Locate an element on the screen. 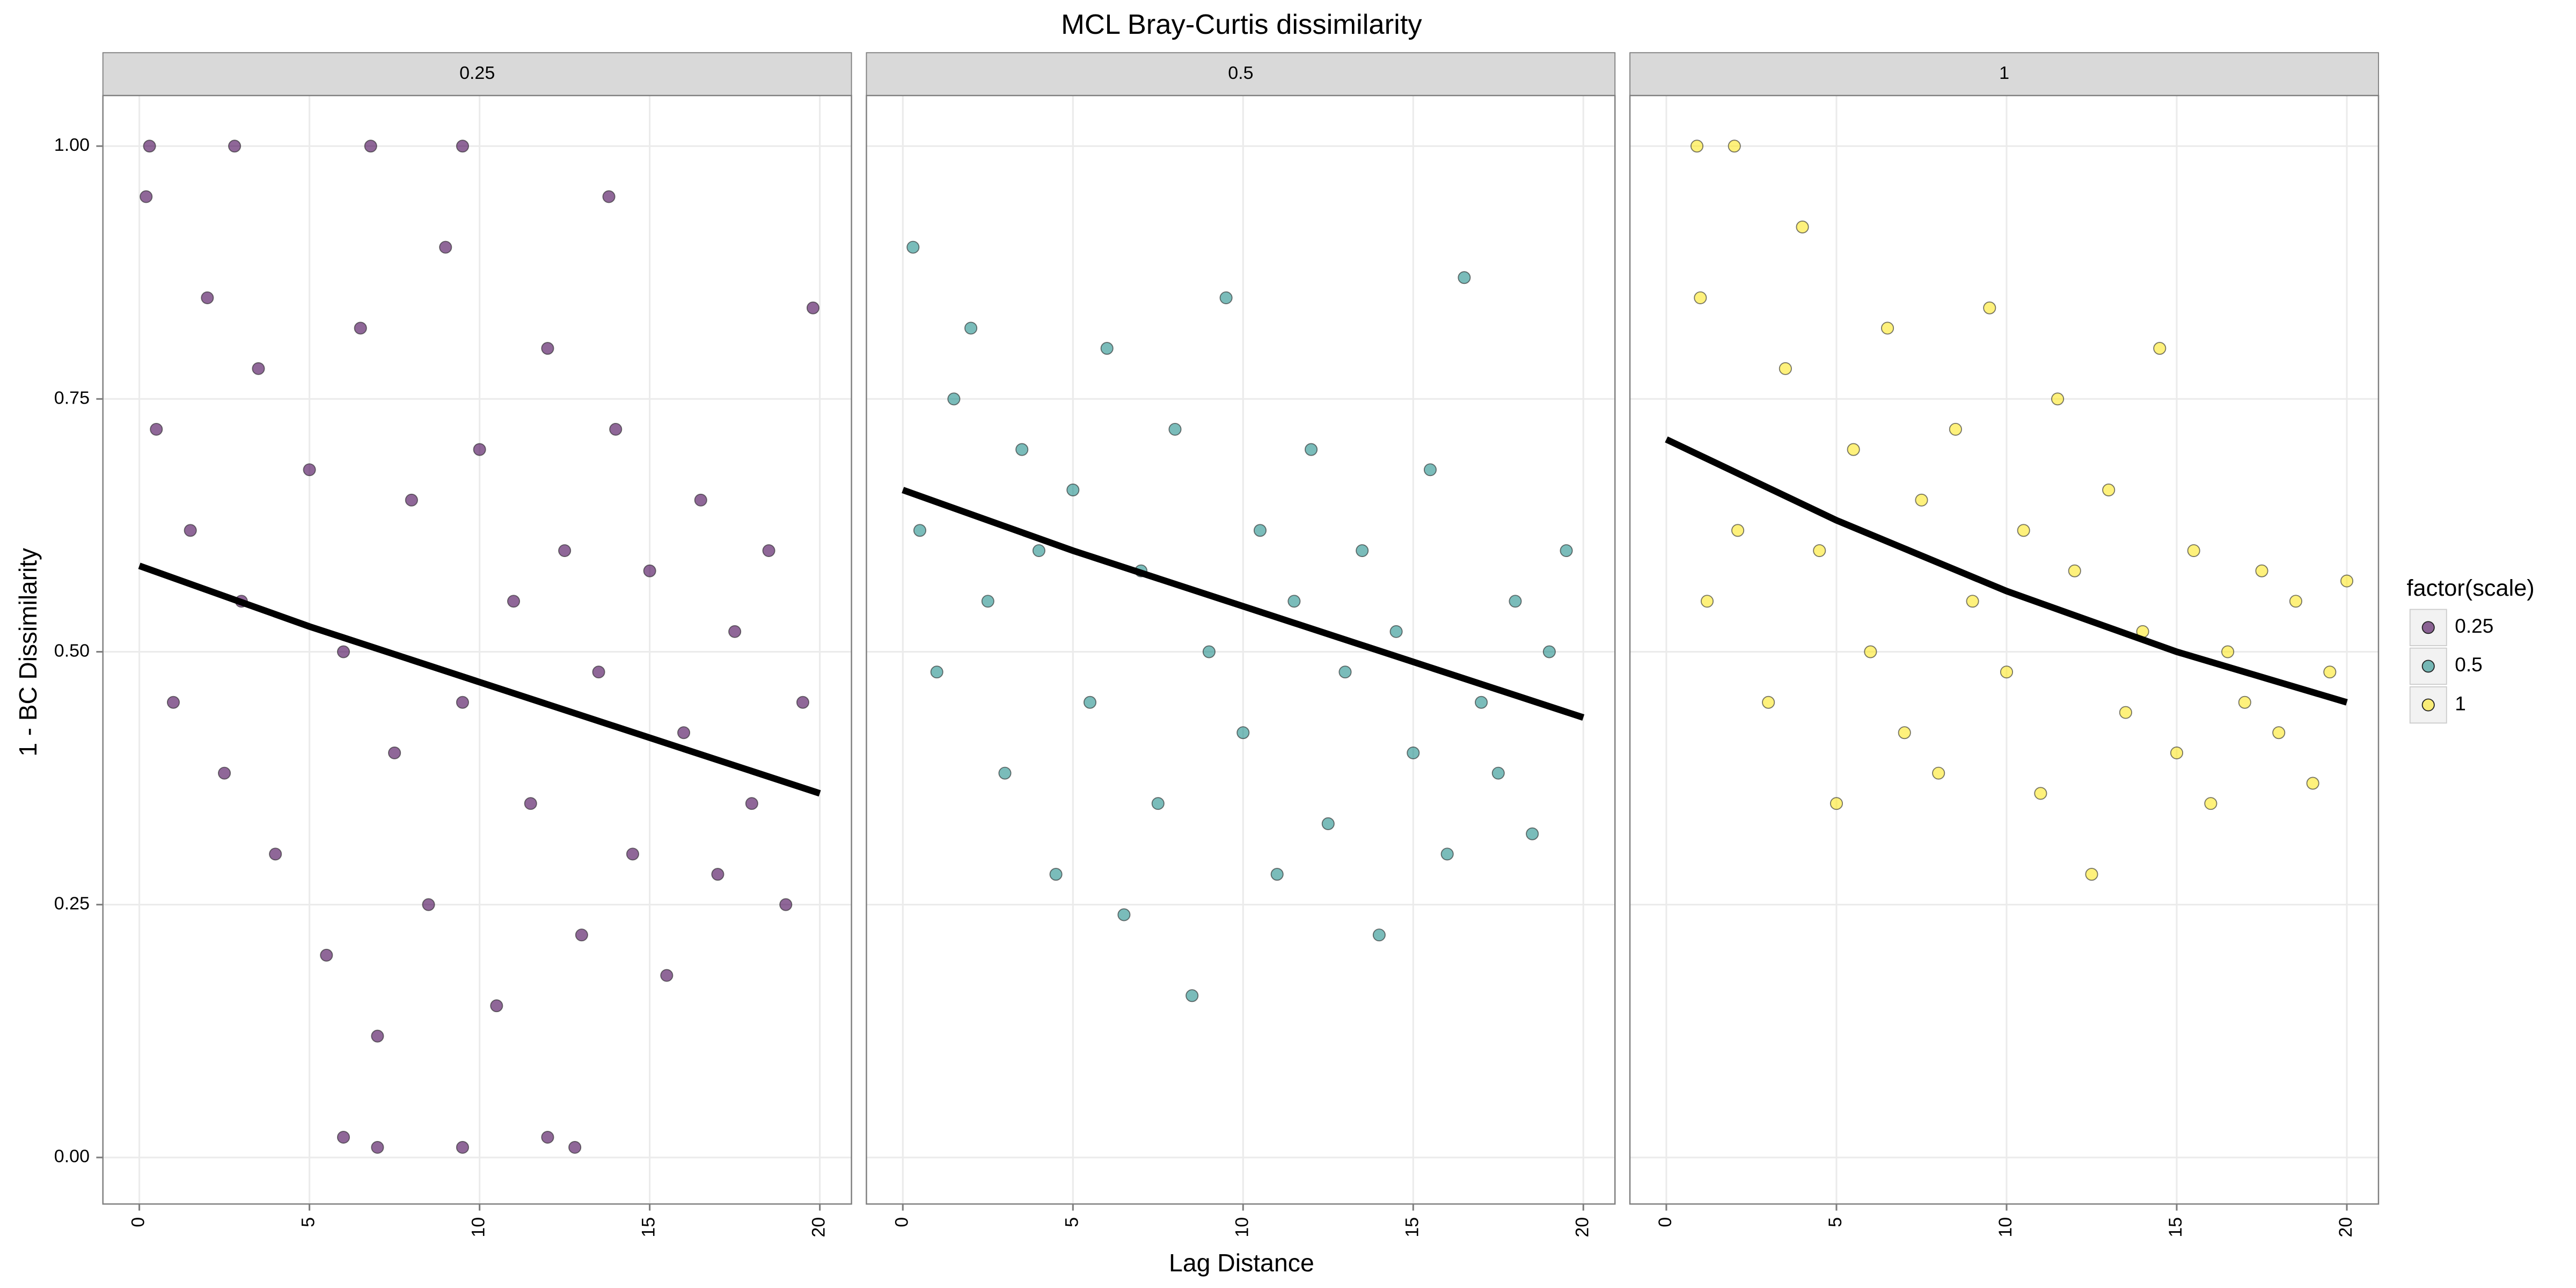 This screenshot has height=1288, width=2576. y-tick-label: 0.50 is located at coordinates (72, 651).